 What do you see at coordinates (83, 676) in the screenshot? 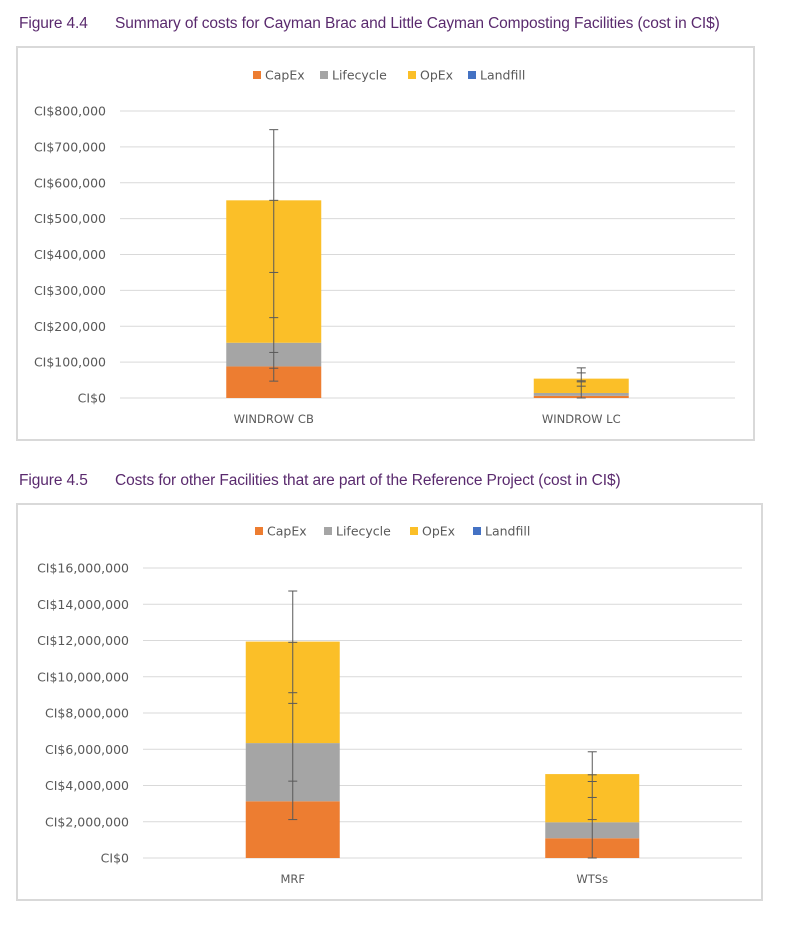
I see `y-tick-label: CI$10,000,000` at bounding box center [83, 676].